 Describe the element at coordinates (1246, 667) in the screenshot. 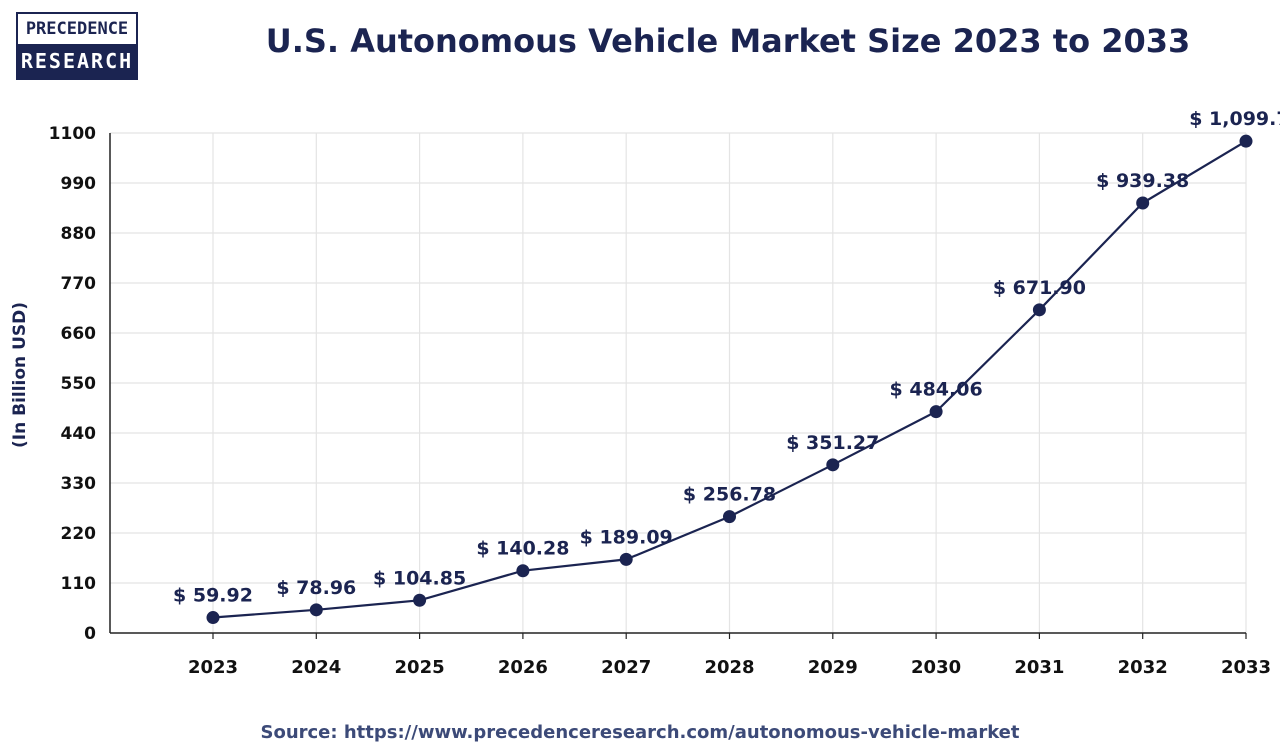

I see `x-tick-label: 2033` at that location.